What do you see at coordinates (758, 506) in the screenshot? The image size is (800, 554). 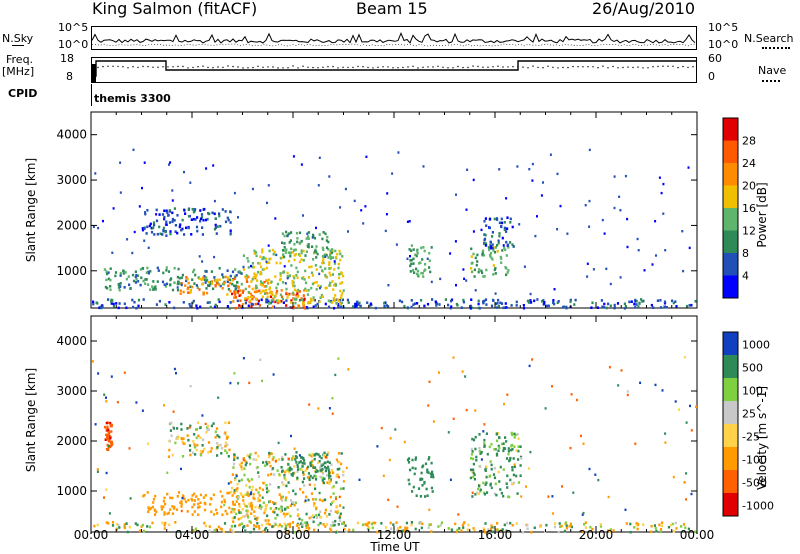 I see `velocity-colorbar-tick: -1000` at bounding box center [758, 506].